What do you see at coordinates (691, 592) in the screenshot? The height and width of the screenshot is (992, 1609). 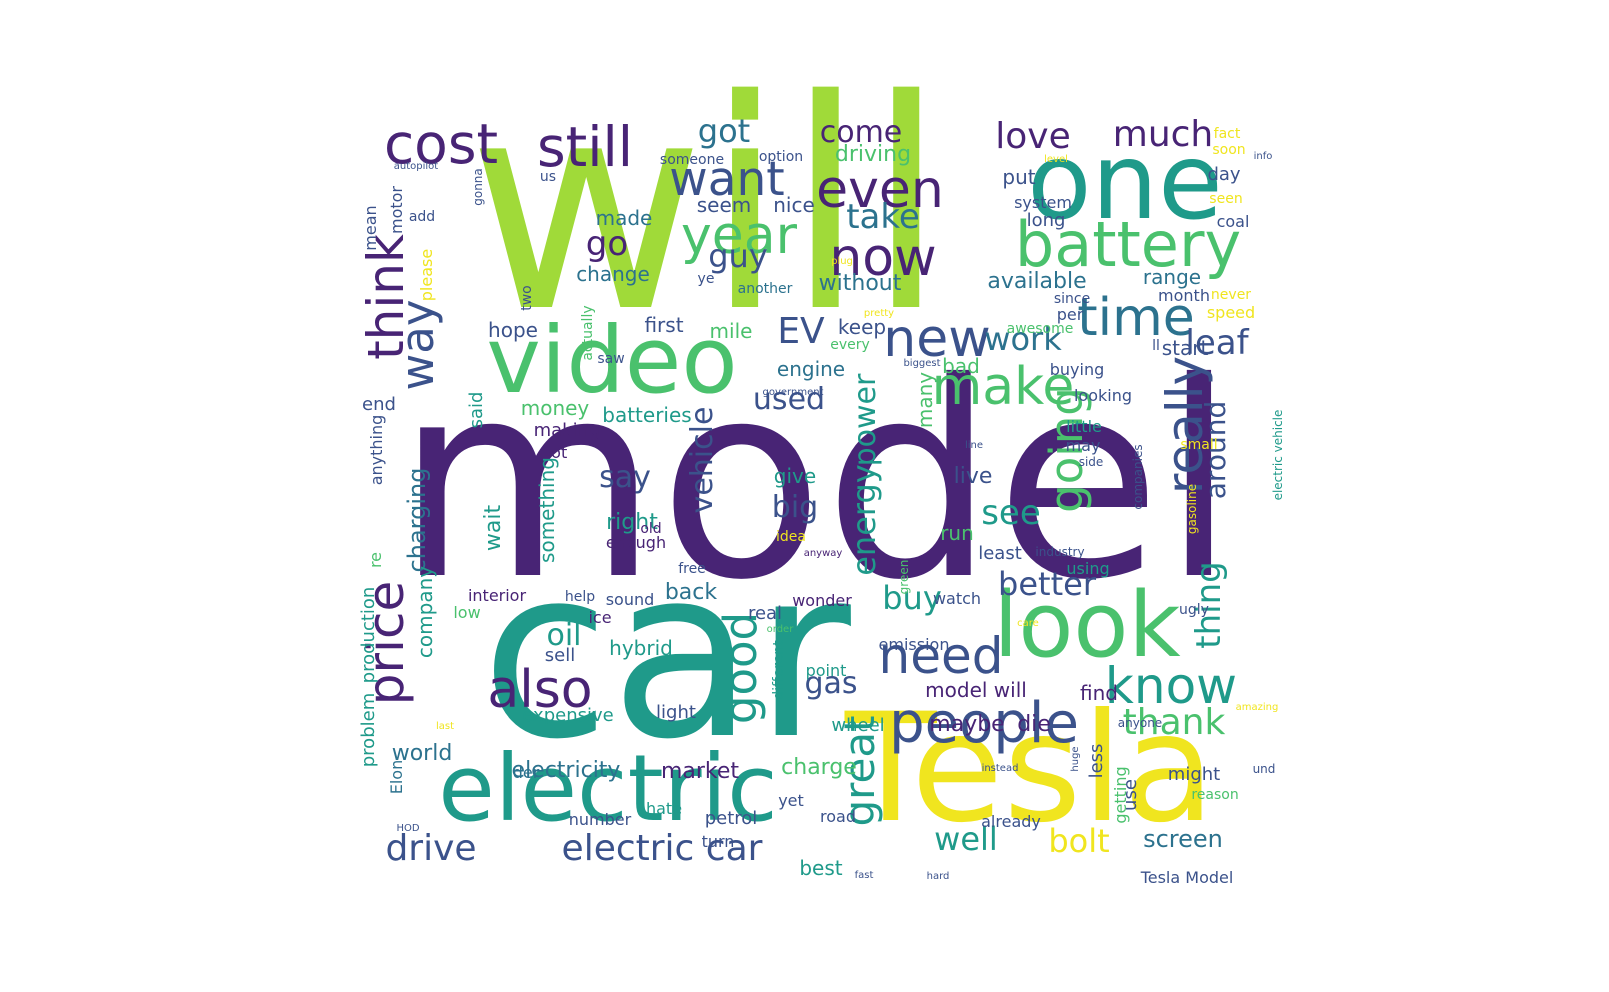 I see `word-back: back` at bounding box center [691, 592].